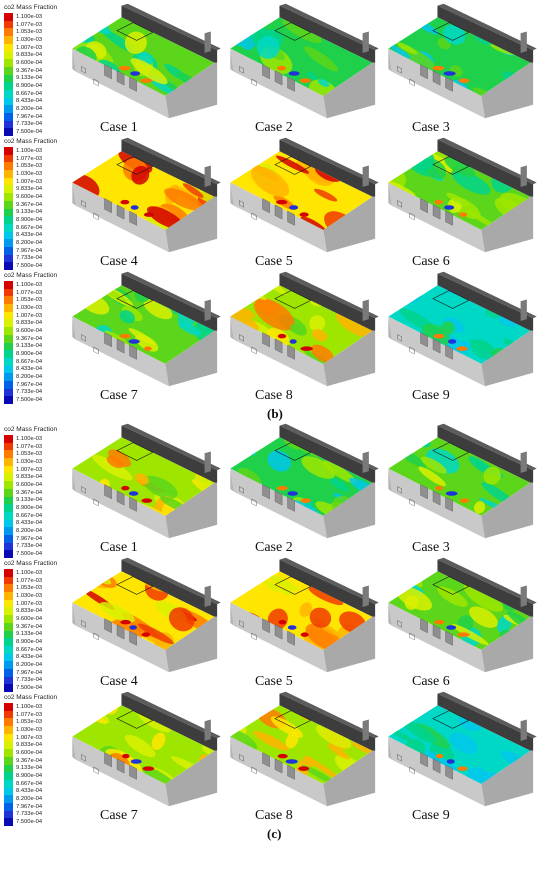 This screenshot has width=550, height=877. I want to click on legend-entry: 8.900e-04, so click(35, 220).